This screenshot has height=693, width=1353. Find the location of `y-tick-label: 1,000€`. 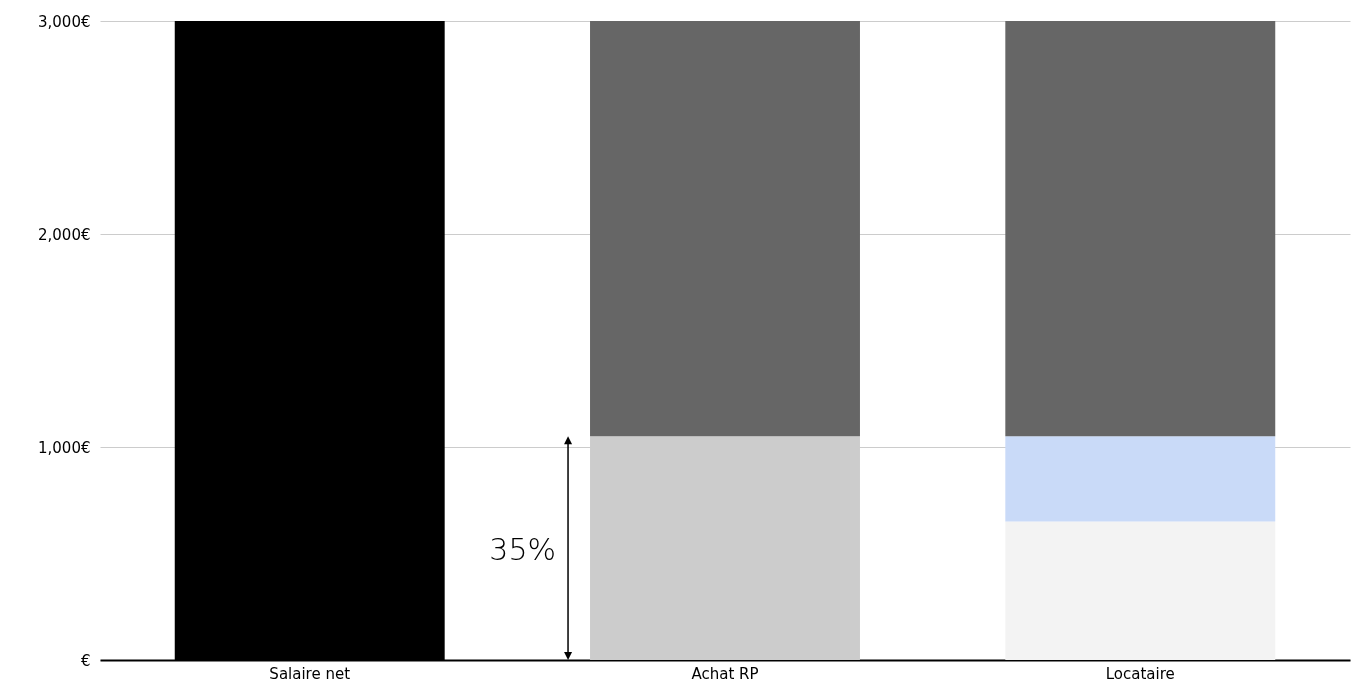

y-tick-label: 1,000€ is located at coordinates (64, 447).